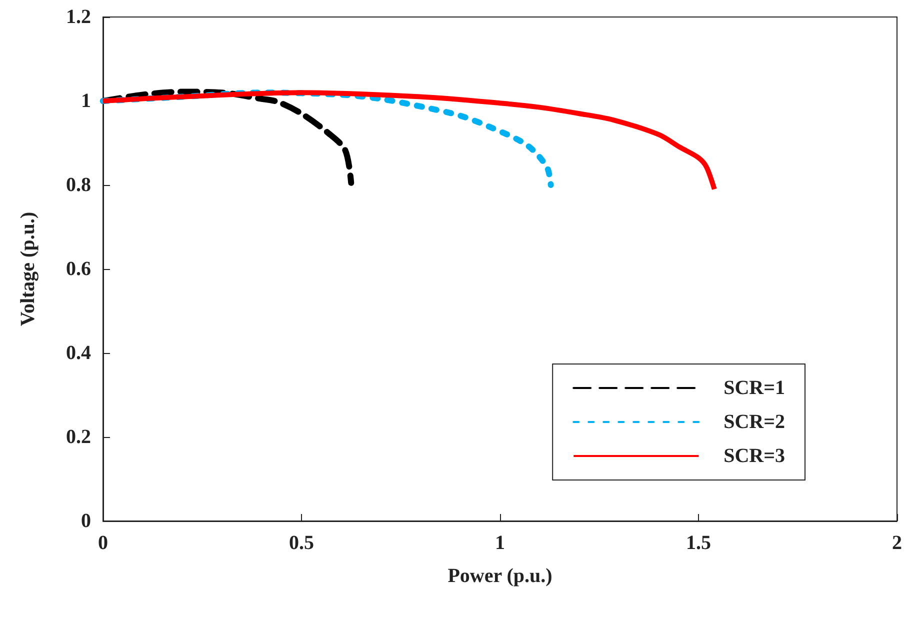 The width and height of the screenshot is (908, 621). Describe the element at coordinates (78, 185) in the screenshot. I see `y-tick-label: 0.8` at that location.